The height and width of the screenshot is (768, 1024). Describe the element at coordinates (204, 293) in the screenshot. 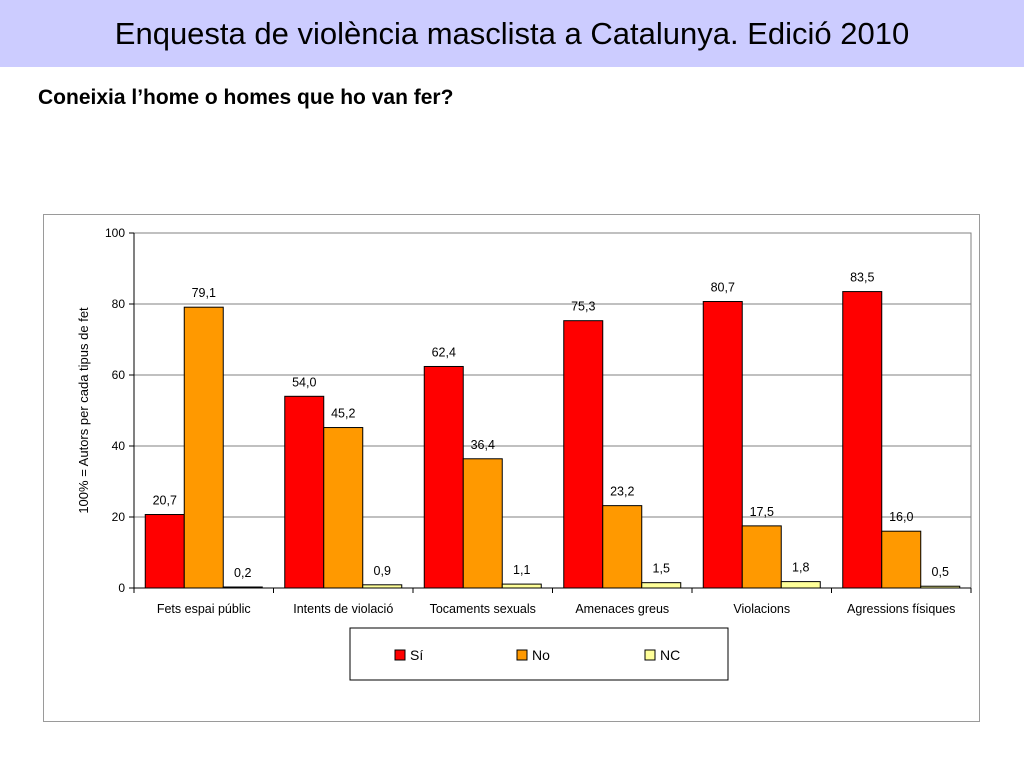

I see `data-label: 79,1` at that location.